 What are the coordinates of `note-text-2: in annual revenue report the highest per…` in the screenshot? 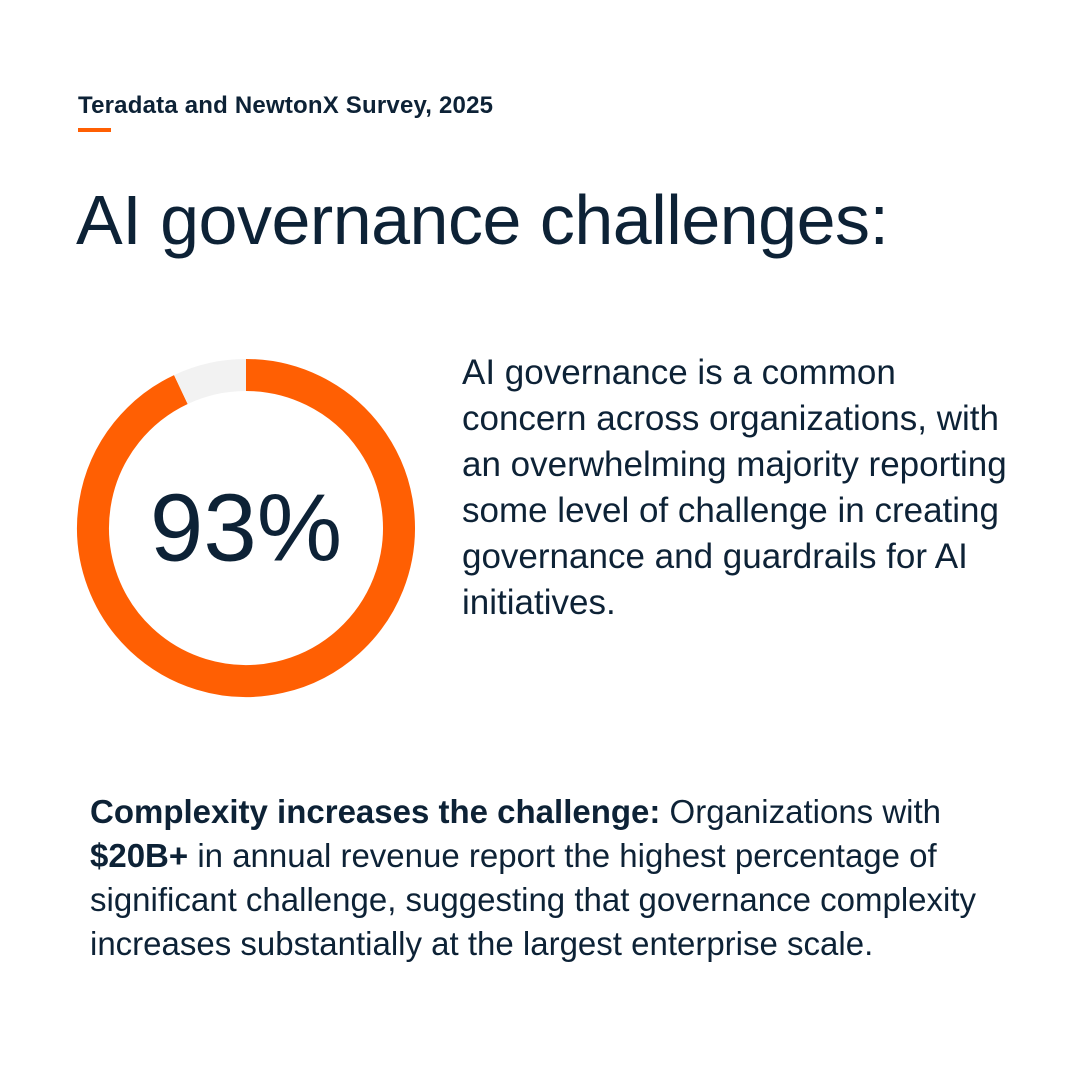 It's located at (533, 899).